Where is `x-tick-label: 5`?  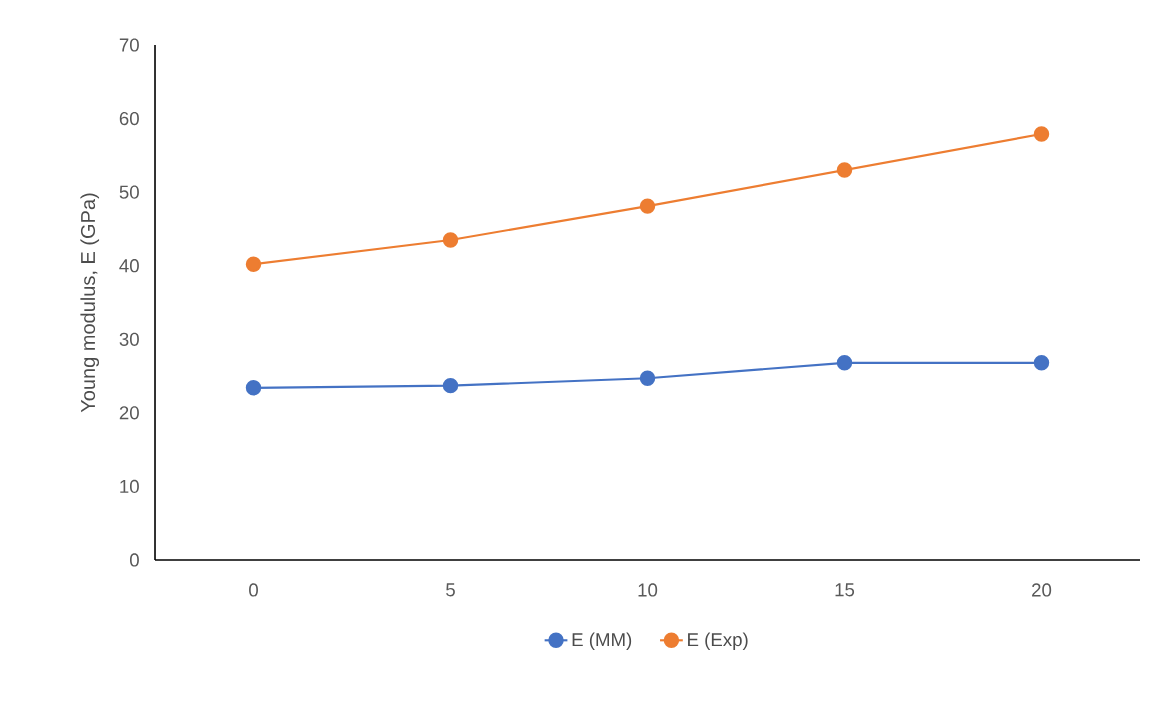 x-tick-label: 5 is located at coordinates (450, 590).